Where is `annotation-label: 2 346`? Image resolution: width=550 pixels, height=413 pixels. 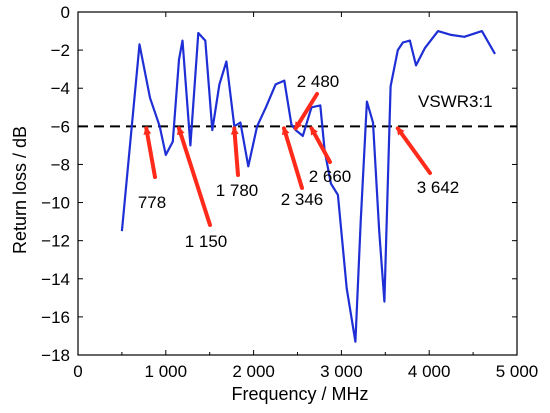 annotation-label: 2 346 is located at coordinates (302, 199).